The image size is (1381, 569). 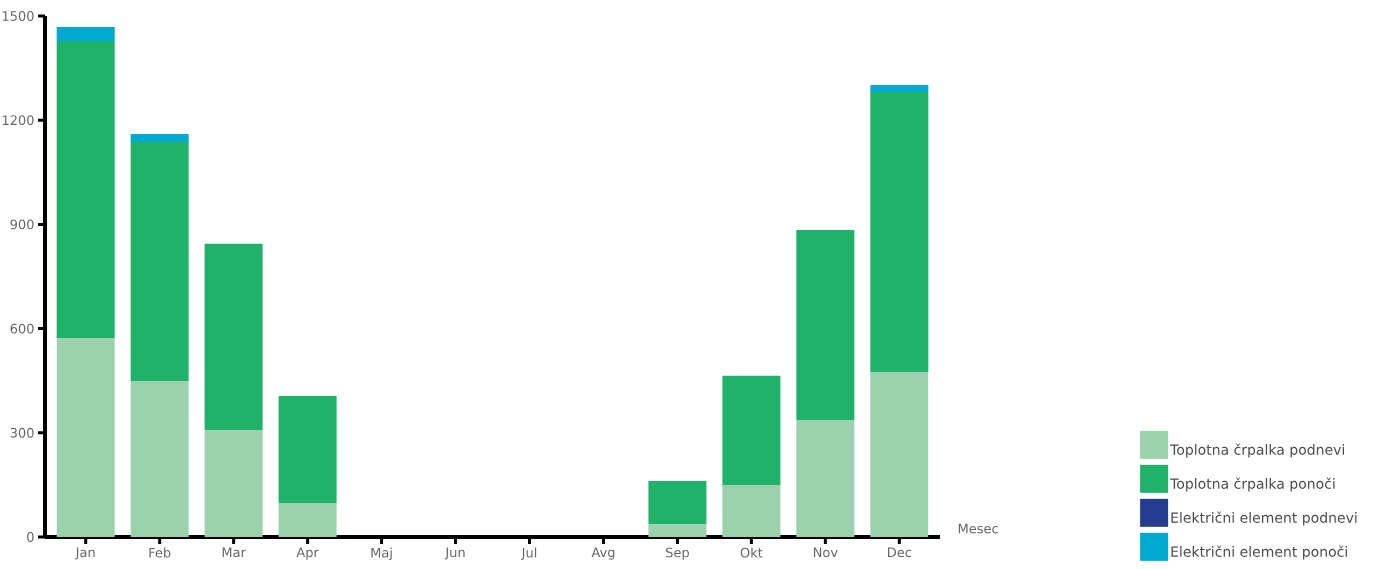 What do you see at coordinates (1257, 450) in the screenshot?
I see `legend-label: Toplotna črpalka podnevi` at bounding box center [1257, 450].